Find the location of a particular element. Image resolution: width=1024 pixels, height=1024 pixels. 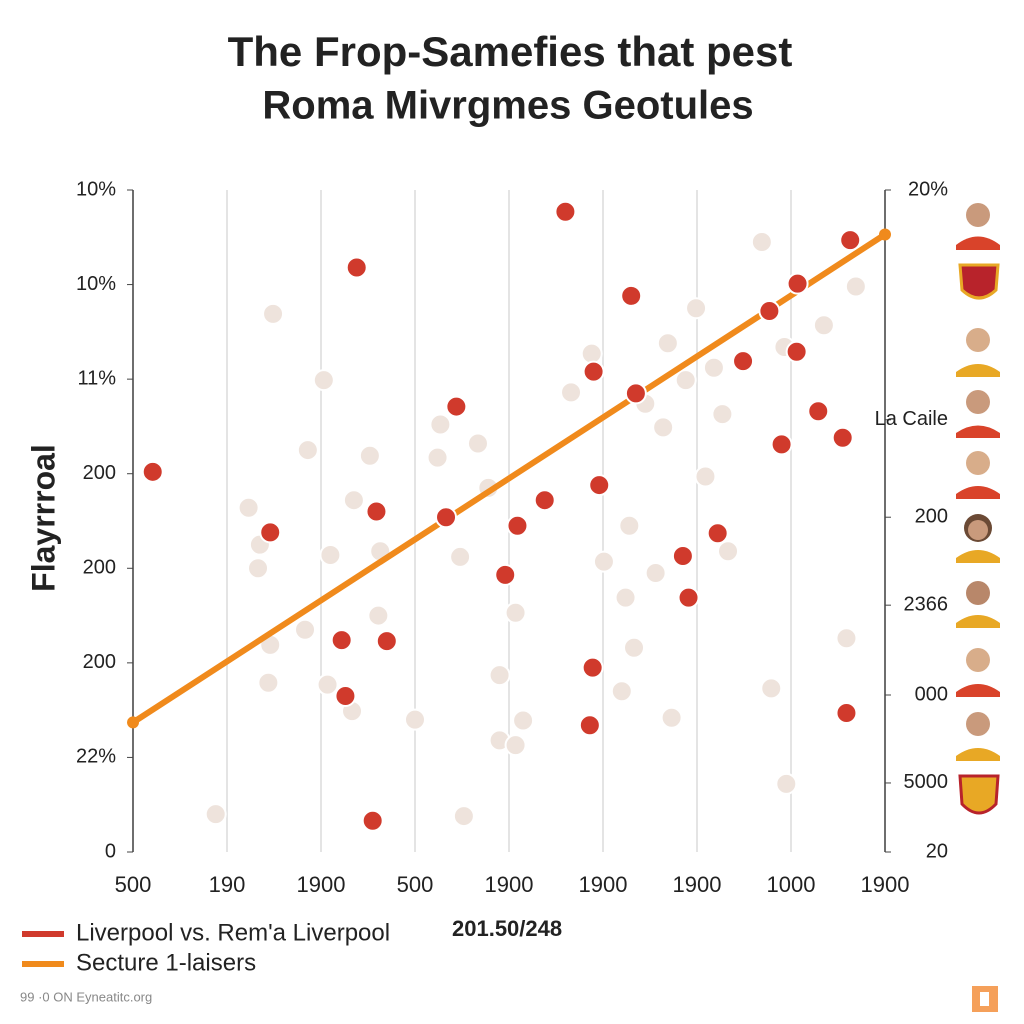

annotation: 201.50/248 is located at coordinates (507, 928).